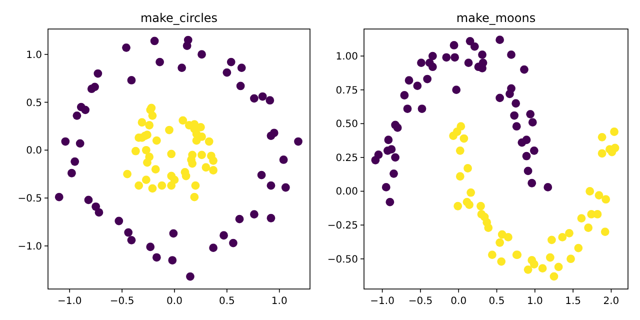 Image resolution: width=640 pixels, height=320 pixels. What do you see at coordinates (179, 18) in the screenshot?
I see `chart-title: make_circles` at bounding box center [179, 18].